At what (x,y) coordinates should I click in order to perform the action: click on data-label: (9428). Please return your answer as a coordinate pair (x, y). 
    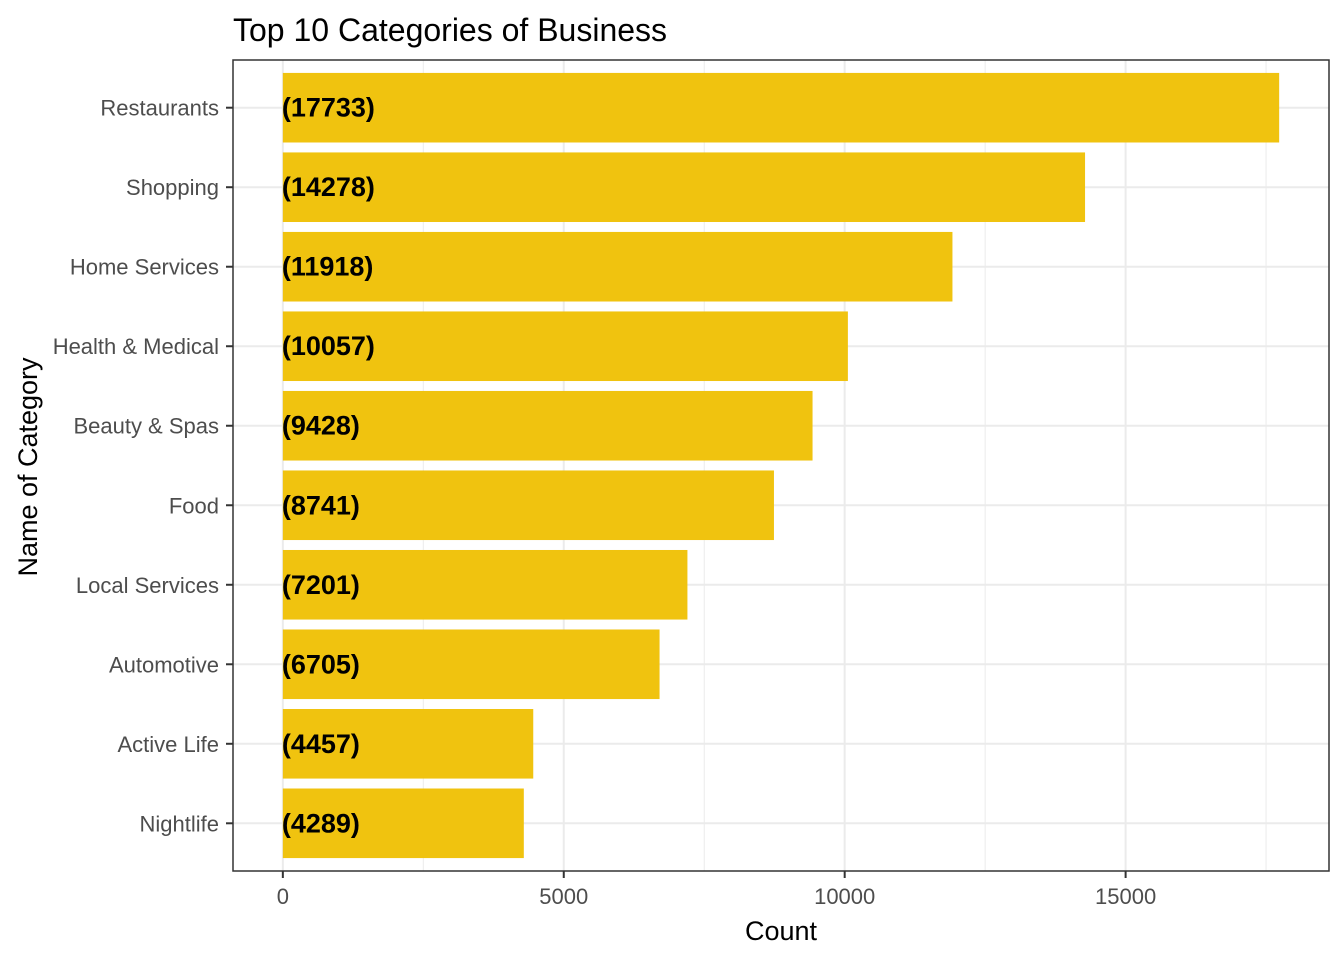
    Looking at the image, I should click on (321, 426).